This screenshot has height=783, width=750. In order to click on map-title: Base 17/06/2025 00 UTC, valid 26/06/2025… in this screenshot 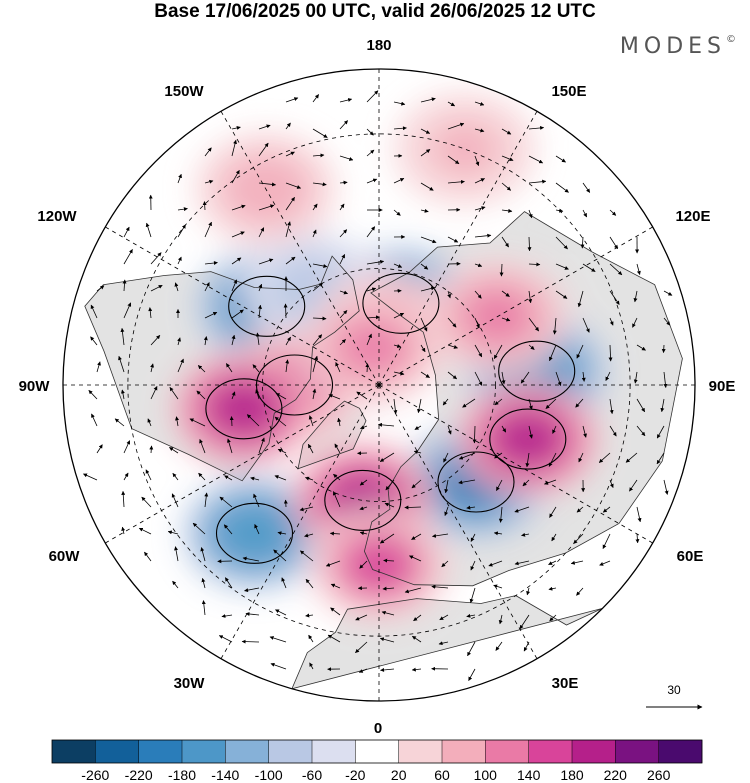, I will do `click(375, 11)`.